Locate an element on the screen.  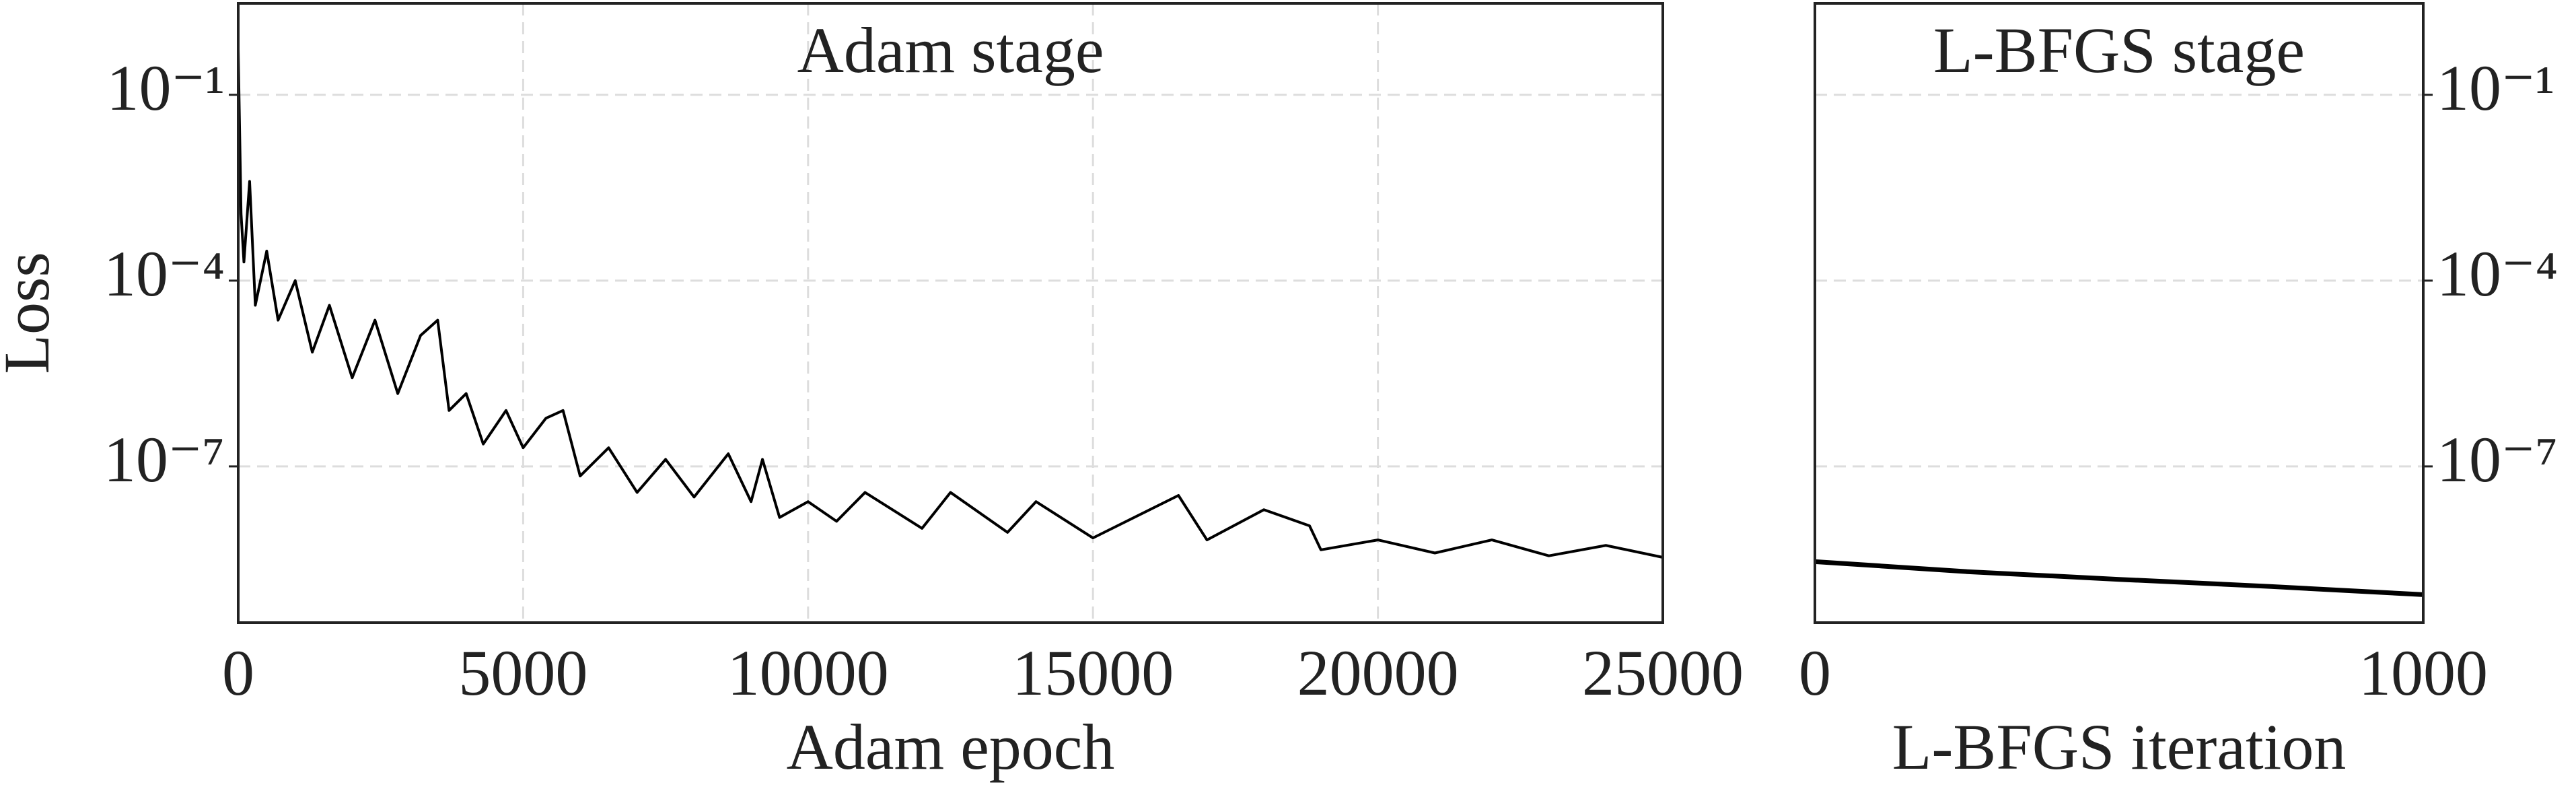
loss-line is located at coordinates (2119, 578).